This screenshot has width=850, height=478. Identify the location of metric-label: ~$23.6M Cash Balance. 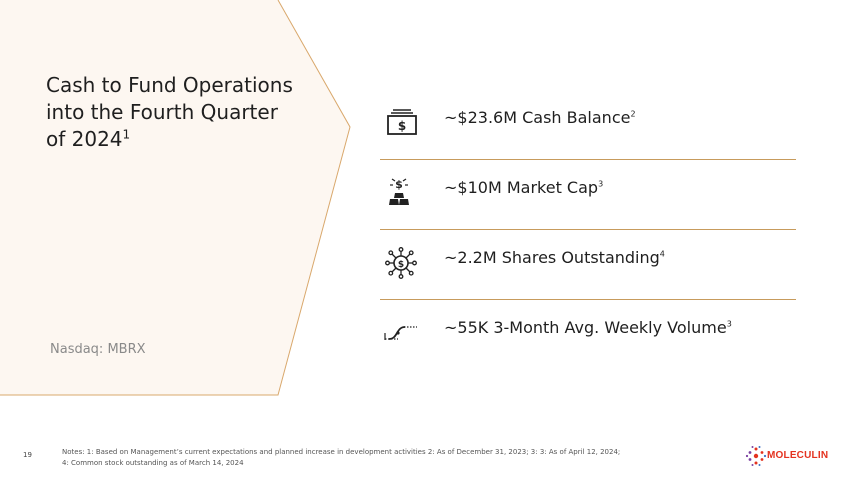
(537, 117).